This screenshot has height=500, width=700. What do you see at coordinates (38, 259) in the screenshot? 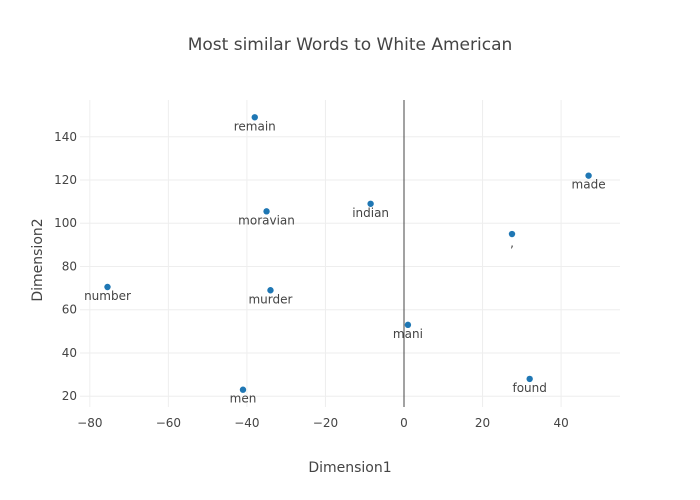
I see `y-axis-title: Dimension2` at bounding box center [38, 259].